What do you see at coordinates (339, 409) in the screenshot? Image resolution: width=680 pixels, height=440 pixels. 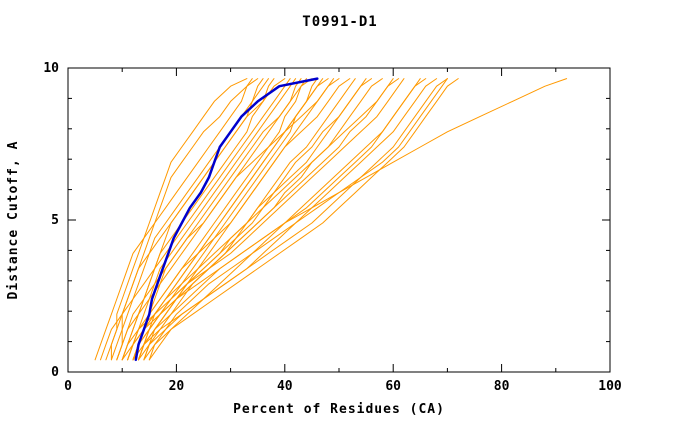 I see `x-axis-label: Percent of Residues (CA)` at bounding box center [339, 409].